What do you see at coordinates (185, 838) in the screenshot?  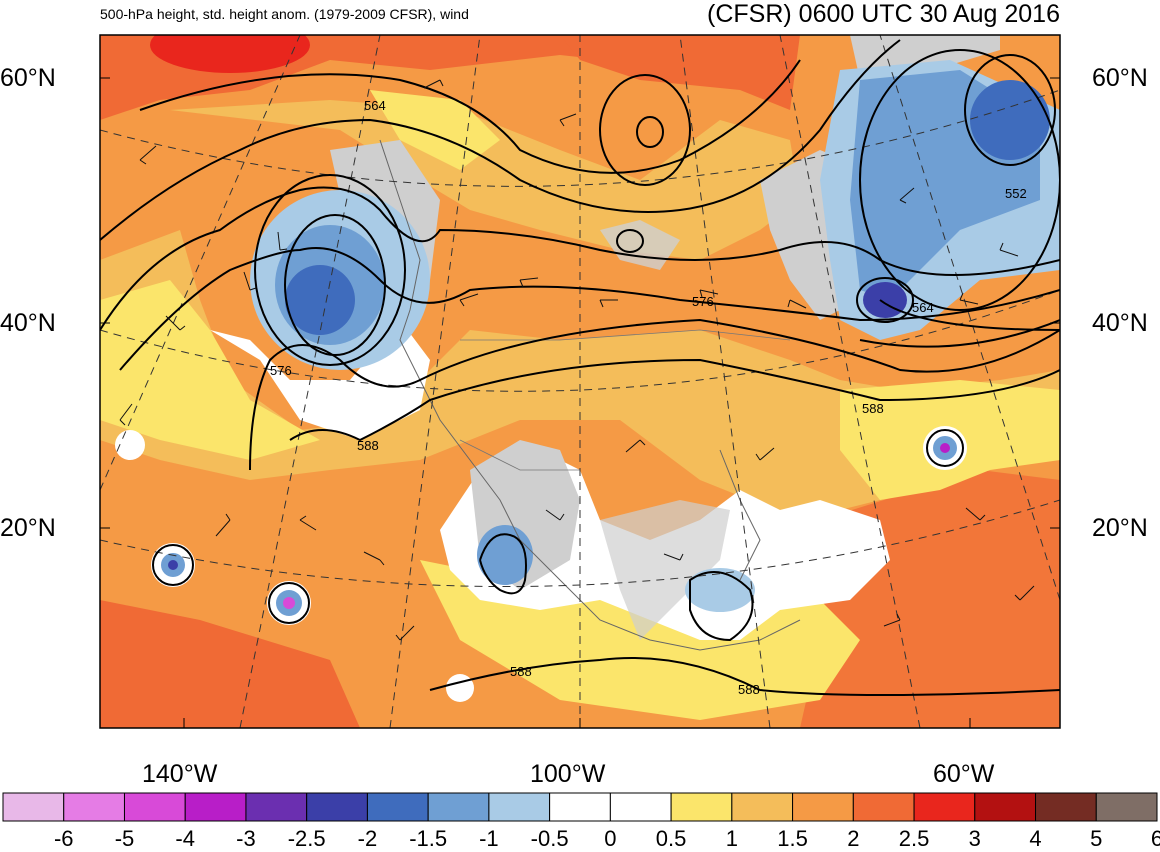 I see `colorbar-tick-label: -4` at bounding box center [185, 838].